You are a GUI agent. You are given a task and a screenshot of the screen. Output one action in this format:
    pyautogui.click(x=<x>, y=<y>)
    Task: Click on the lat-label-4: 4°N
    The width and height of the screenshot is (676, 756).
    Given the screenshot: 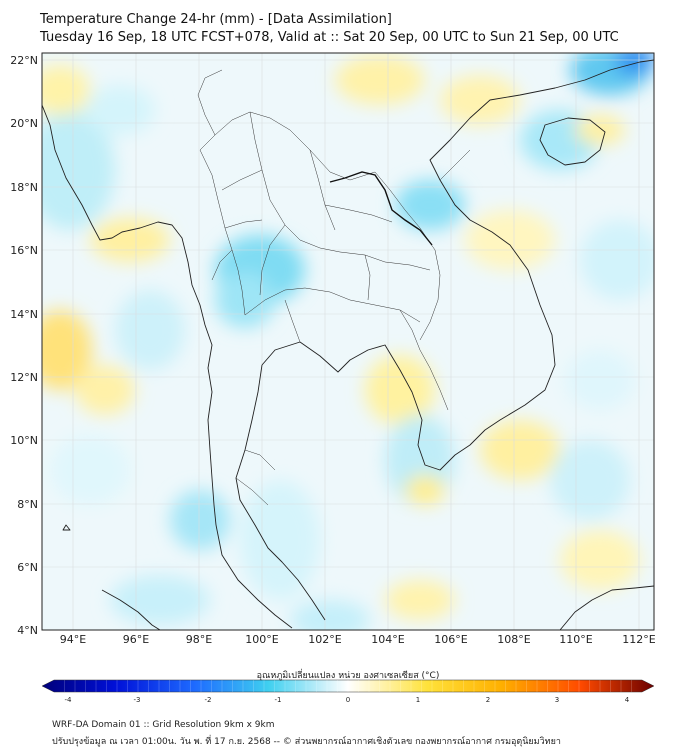 What is the action you would take?
    pyautogui.click(x=27, y=630)
    